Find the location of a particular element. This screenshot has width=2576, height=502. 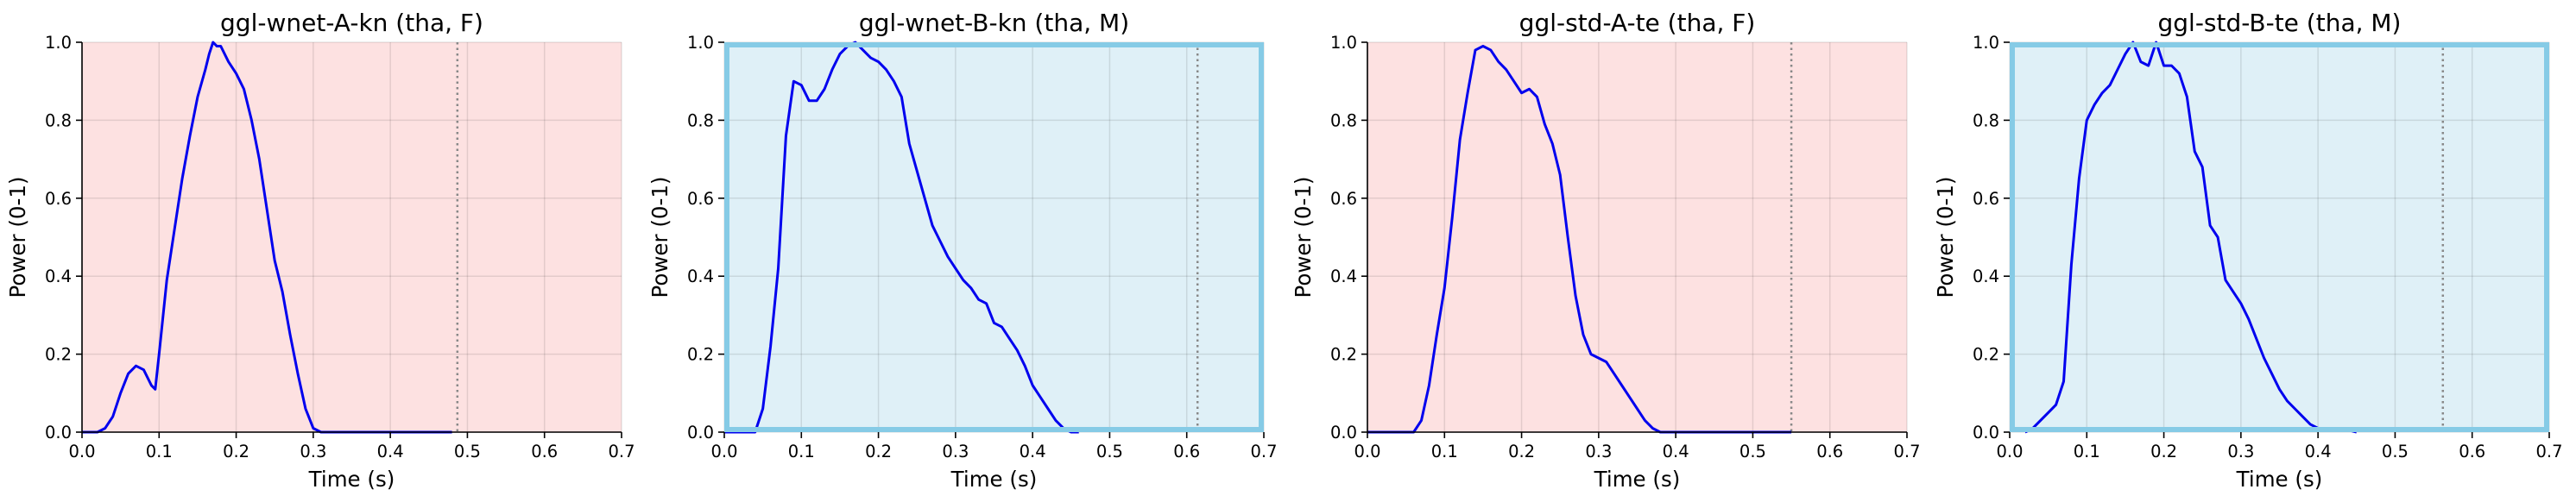

chart-title: ggl-std-B-te (tha, M) is located at coordinates (2280, 23).